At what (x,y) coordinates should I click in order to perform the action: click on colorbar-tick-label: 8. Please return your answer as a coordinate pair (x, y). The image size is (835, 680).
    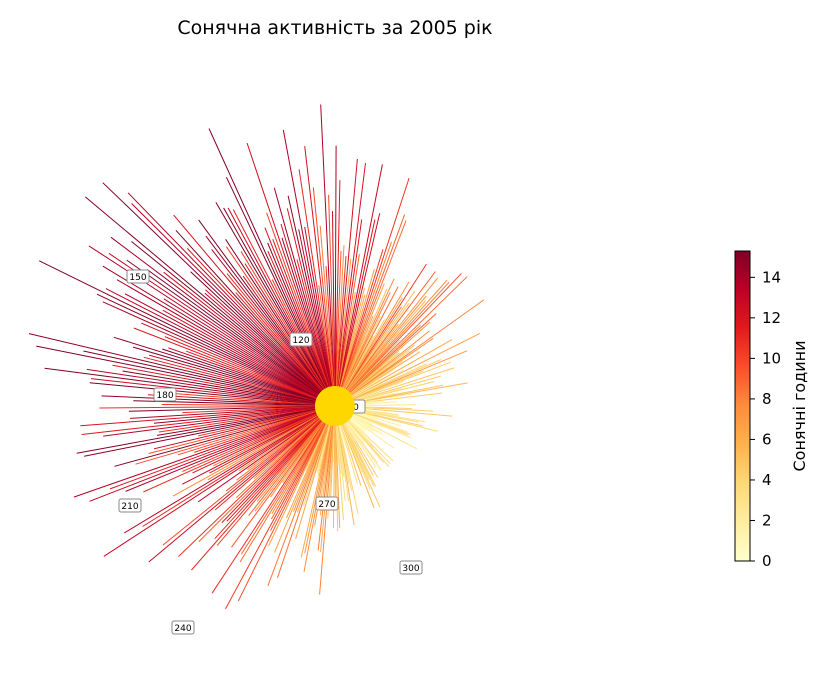
    Looking at the image, I should click on (767, 399).